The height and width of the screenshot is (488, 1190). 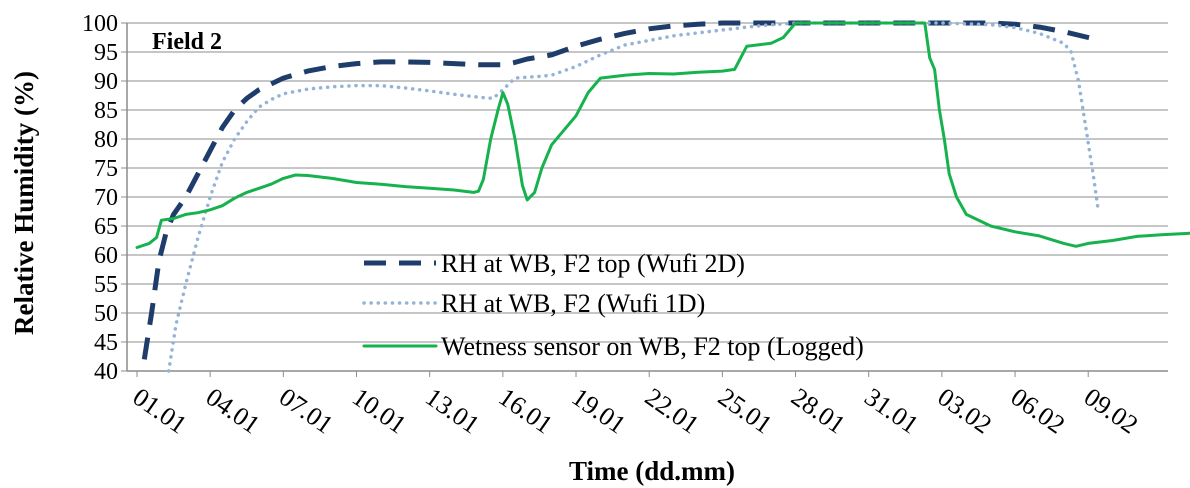 I want to click on y-tick-label: 45, so click(x=106, y=343).